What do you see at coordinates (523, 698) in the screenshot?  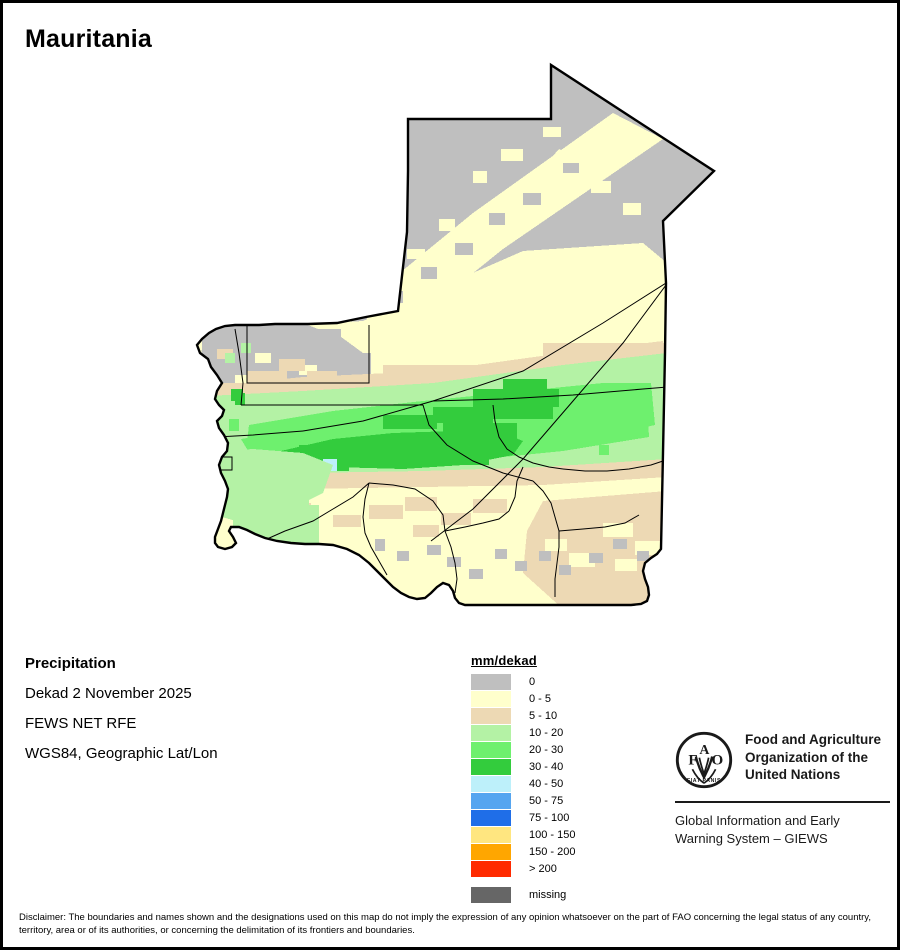 I see `legend-row: 0 - 5` at bounding box center [523, 698].